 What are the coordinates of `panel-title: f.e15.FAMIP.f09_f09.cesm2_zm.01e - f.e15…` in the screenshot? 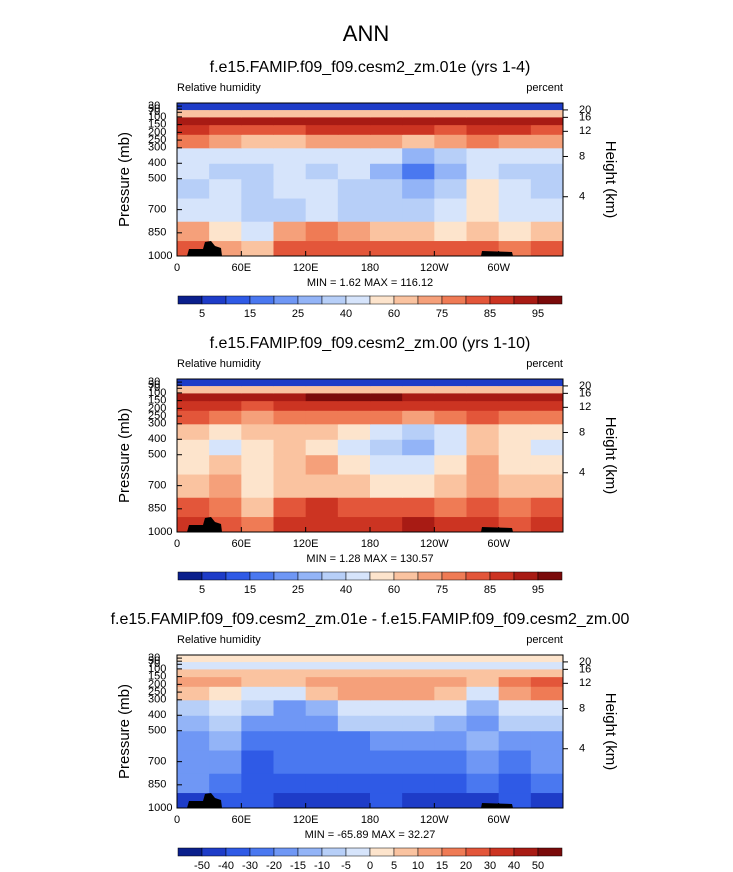 It's located at (370, 619).